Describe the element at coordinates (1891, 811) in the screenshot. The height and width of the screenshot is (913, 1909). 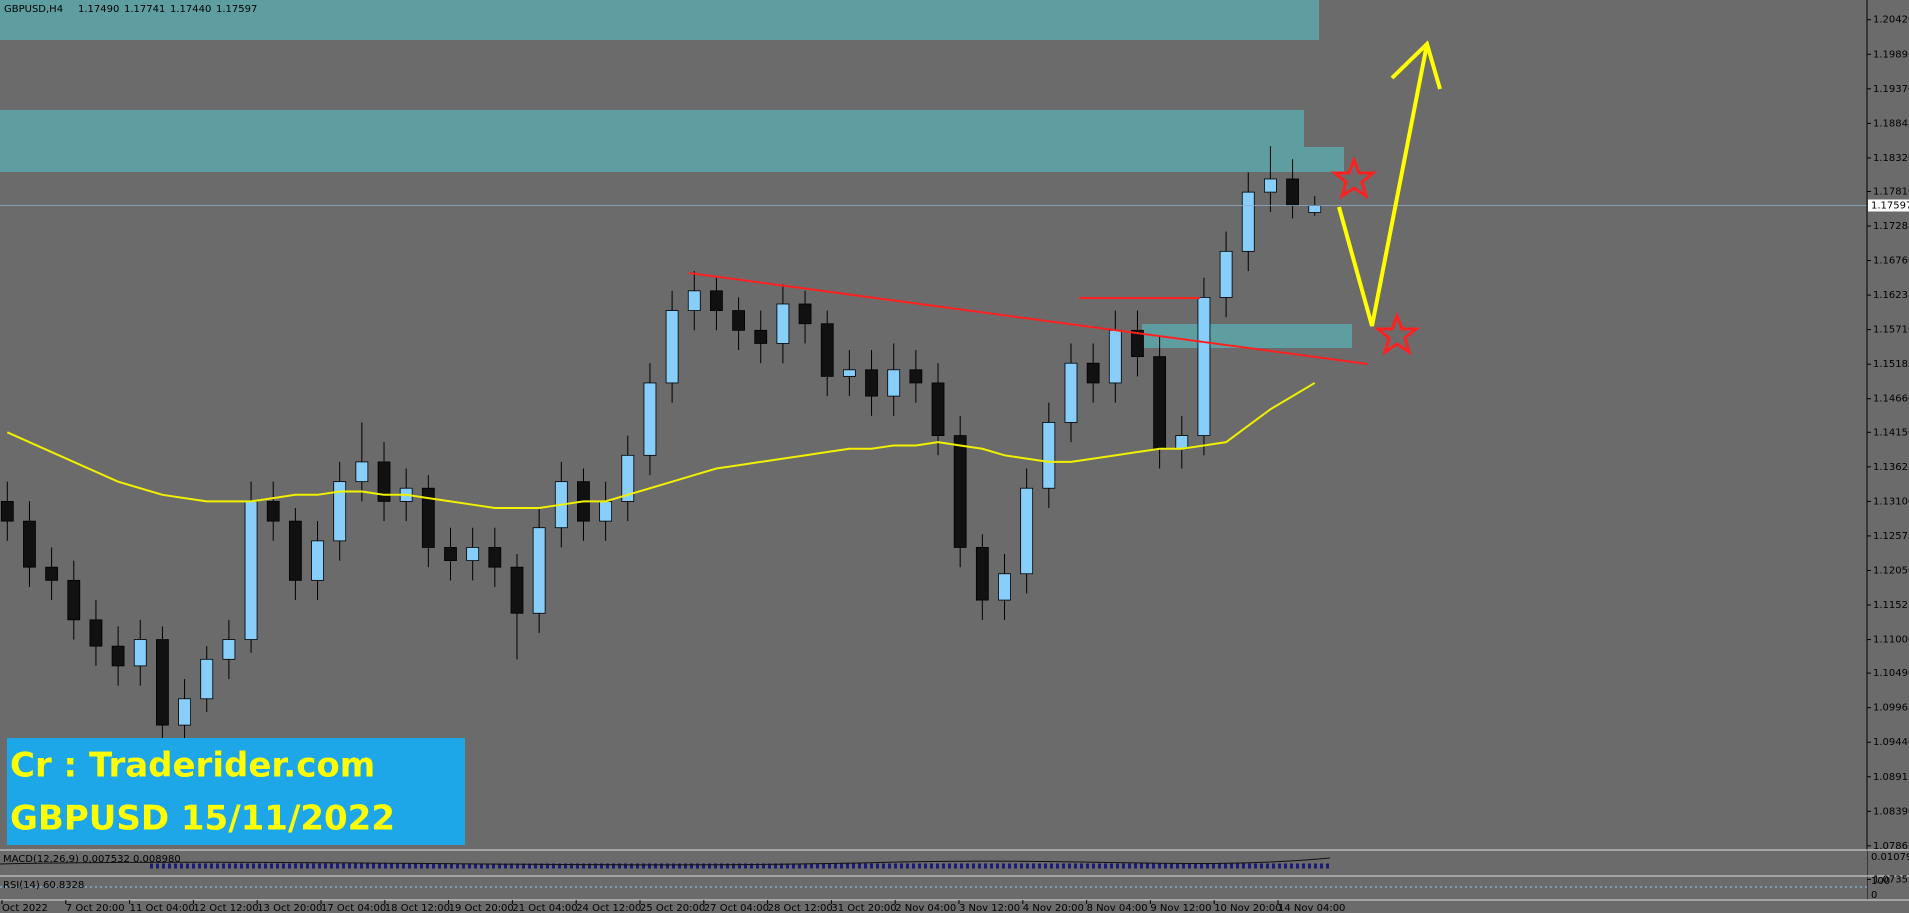
I see `y-tick-label: 1.08390` at that location.